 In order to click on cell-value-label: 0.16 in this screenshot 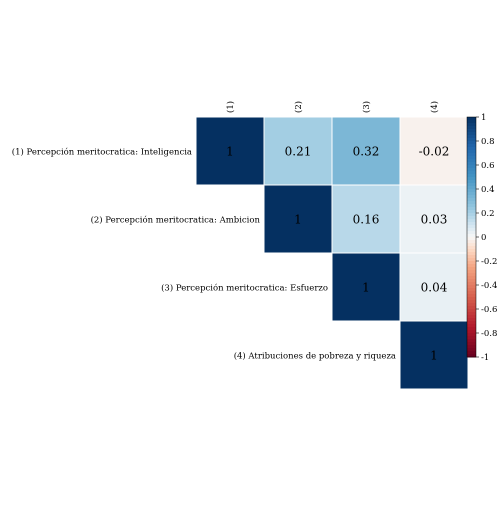, I will do `click(366, 220)`.